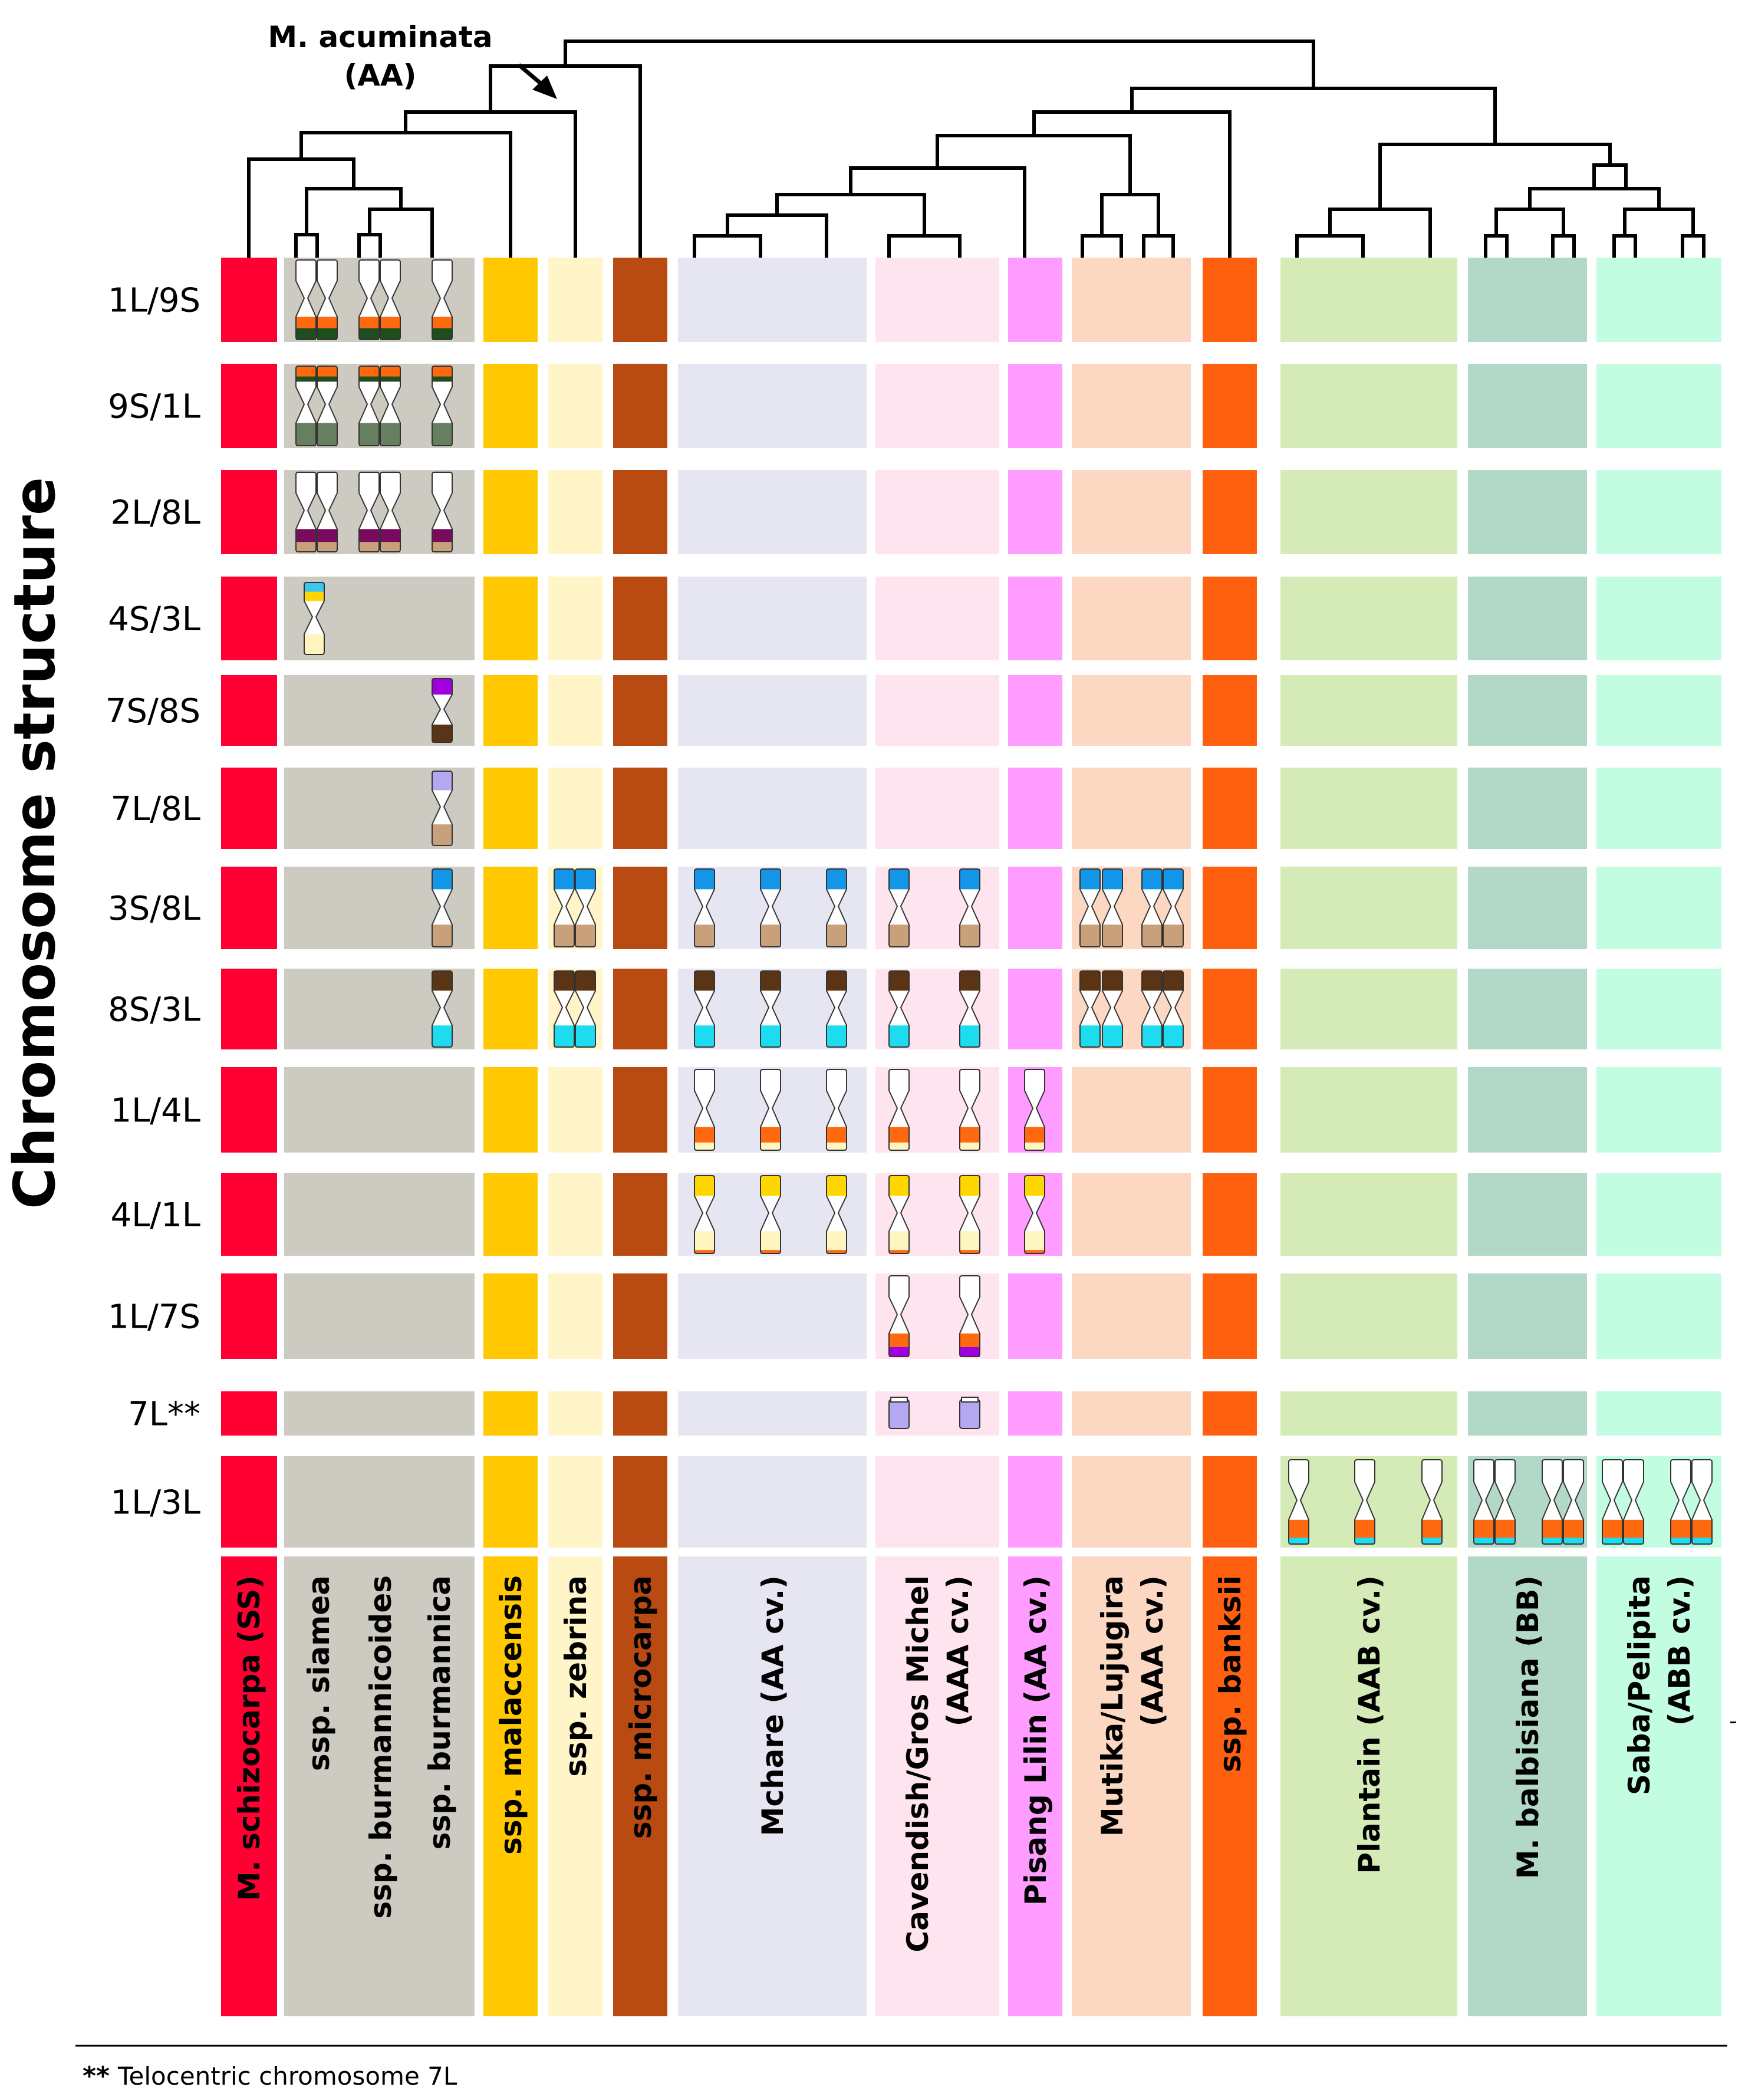 The width and height of the screenshot is (1745, 2100). Describe the element at coordinates (1036, 1740) in the screenshot. I see `species-label: Pisang Lilin (AA cv.)` at that location.